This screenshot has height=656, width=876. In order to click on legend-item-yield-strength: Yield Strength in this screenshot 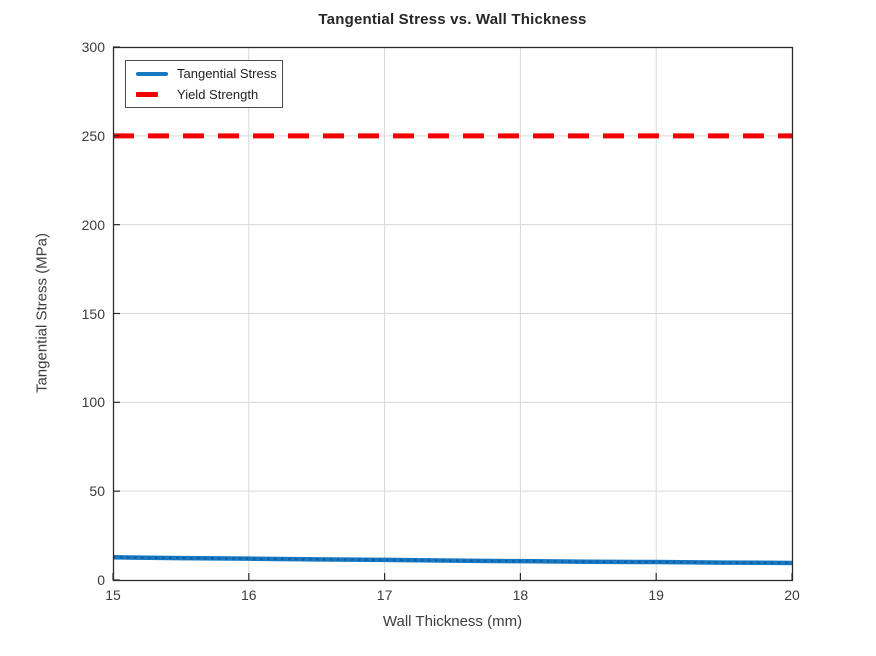, I will do `click(209, 94)`.